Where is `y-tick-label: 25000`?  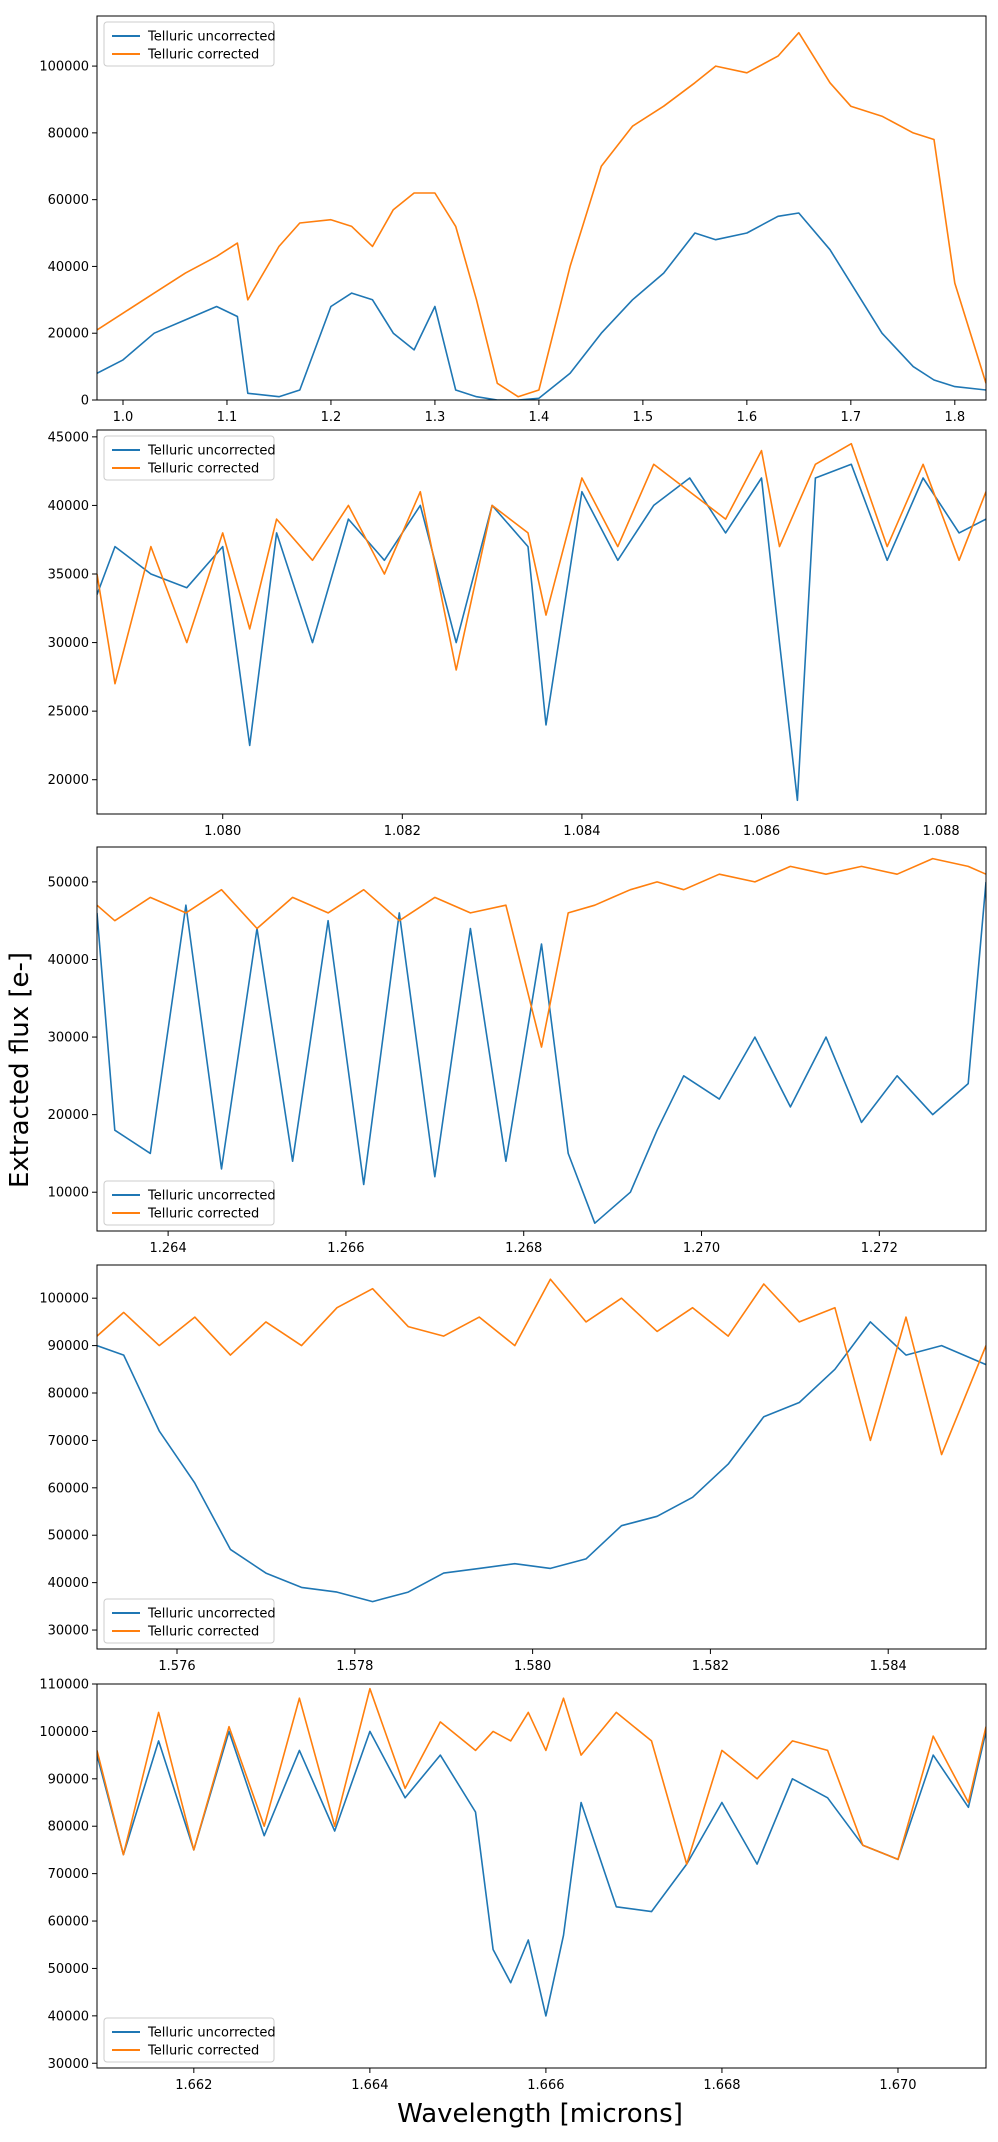
y-tick-label: 25000 is located at coordinates (68, 712).